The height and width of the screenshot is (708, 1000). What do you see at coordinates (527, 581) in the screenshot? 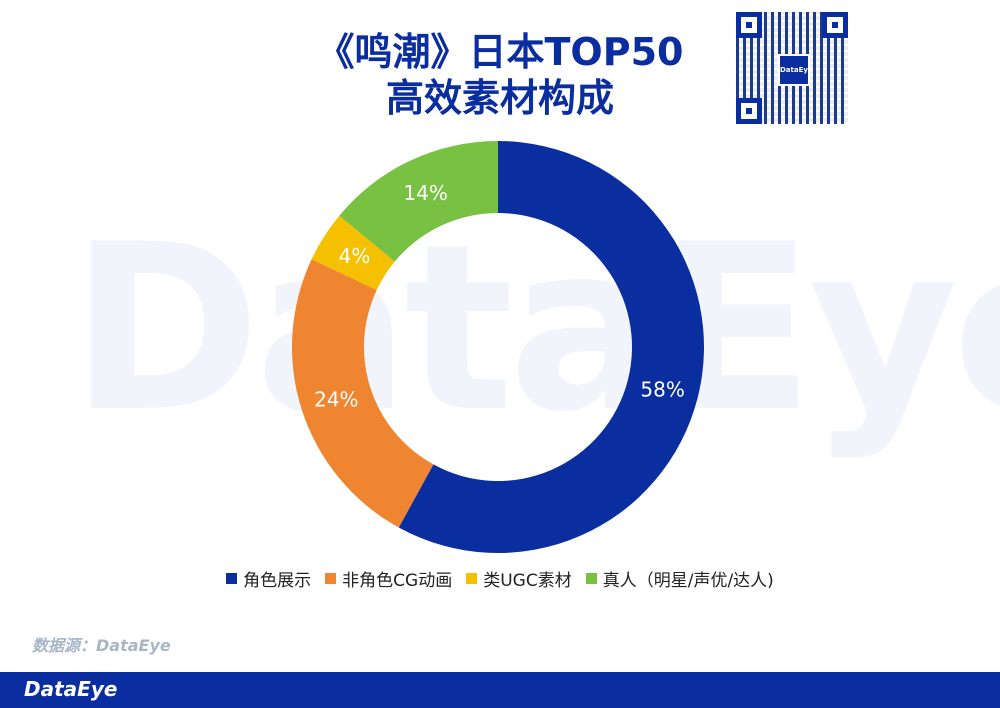
I see `legend-label: 类UGC素材` at bounding box center [527, 581].